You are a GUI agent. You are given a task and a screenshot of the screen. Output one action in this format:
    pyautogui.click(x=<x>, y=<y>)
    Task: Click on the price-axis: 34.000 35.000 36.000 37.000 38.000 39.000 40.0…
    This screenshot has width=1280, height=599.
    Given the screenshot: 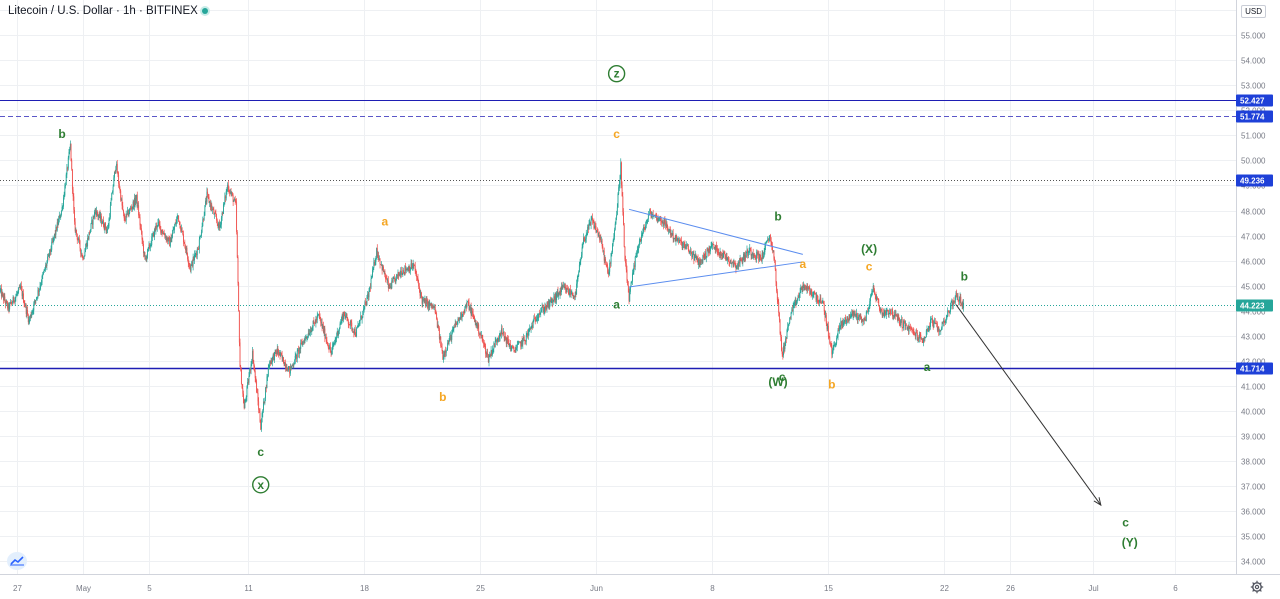 What is the action you would take?
    pyautogui.click(x=1258, y=299)
    